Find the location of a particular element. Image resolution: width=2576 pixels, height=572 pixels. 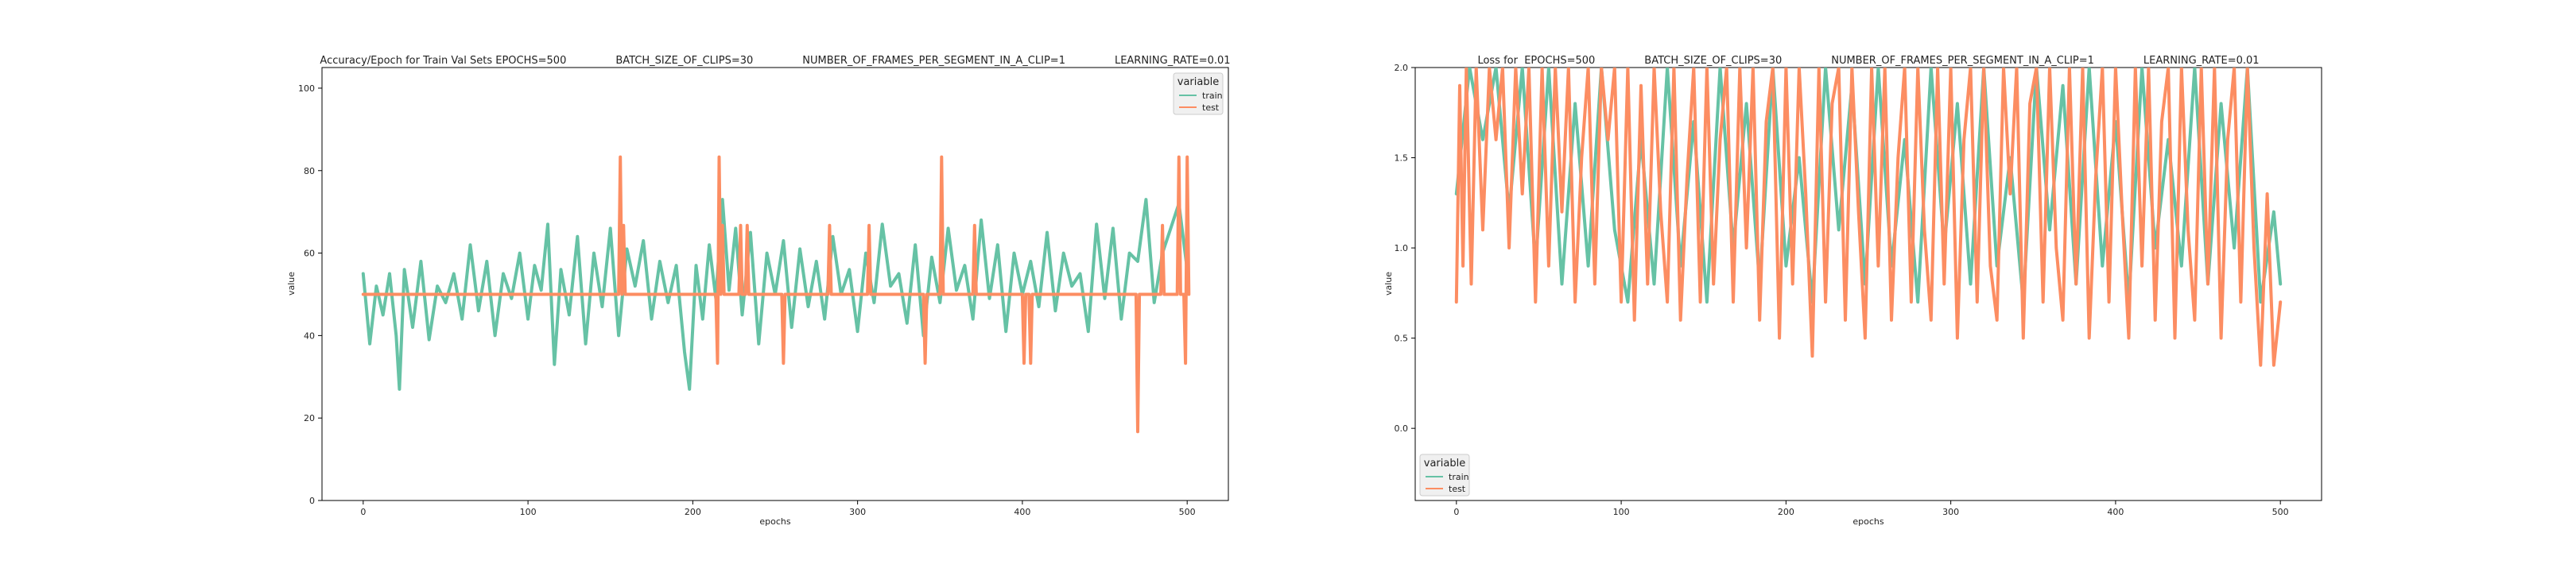

y-tick-label: 1.0 is located at coordinates (1402, 248).